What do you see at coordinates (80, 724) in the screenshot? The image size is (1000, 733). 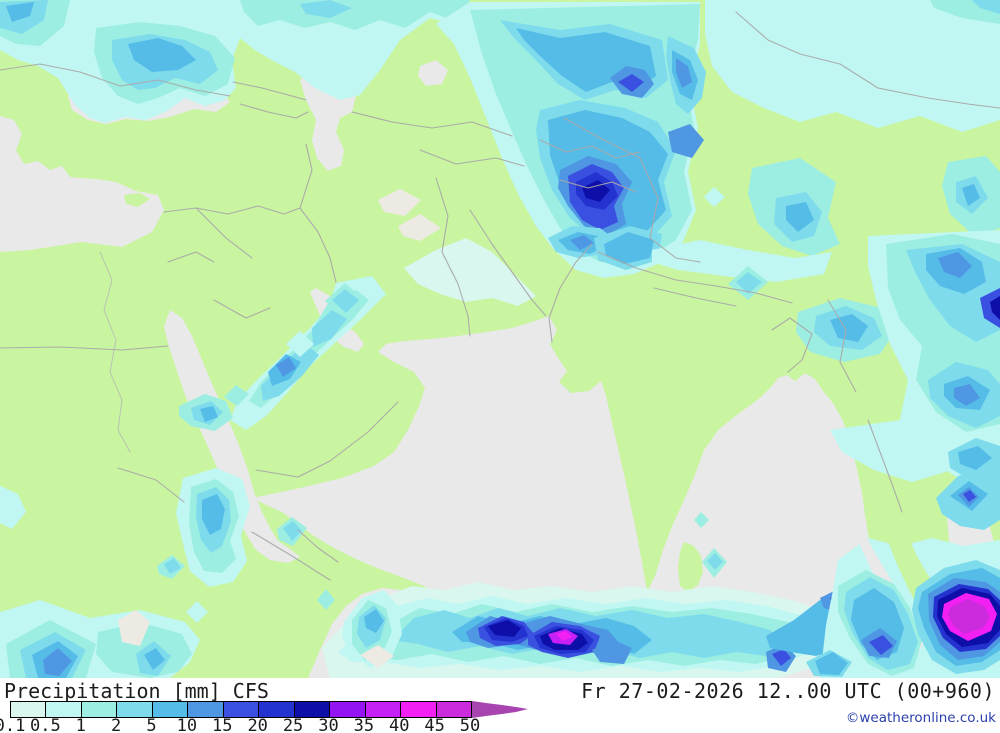 I see `legend-tick-label: 1` at bounding box center [80, 724].